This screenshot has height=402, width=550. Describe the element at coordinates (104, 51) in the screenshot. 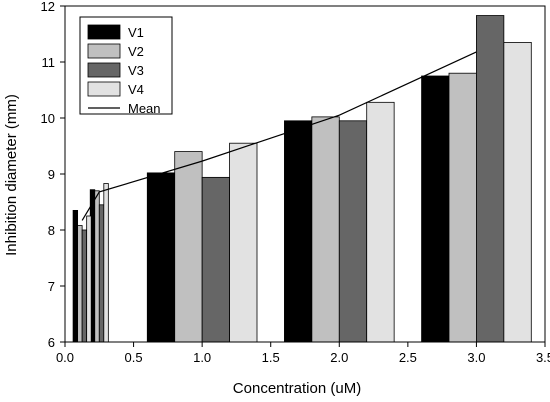

I see `legend-swatch-v2` at that location.